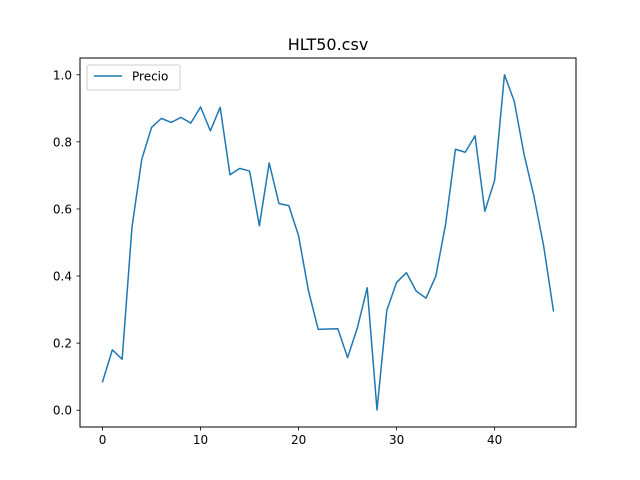  I want to click on x-tick-label: 20, so click(298, 440).